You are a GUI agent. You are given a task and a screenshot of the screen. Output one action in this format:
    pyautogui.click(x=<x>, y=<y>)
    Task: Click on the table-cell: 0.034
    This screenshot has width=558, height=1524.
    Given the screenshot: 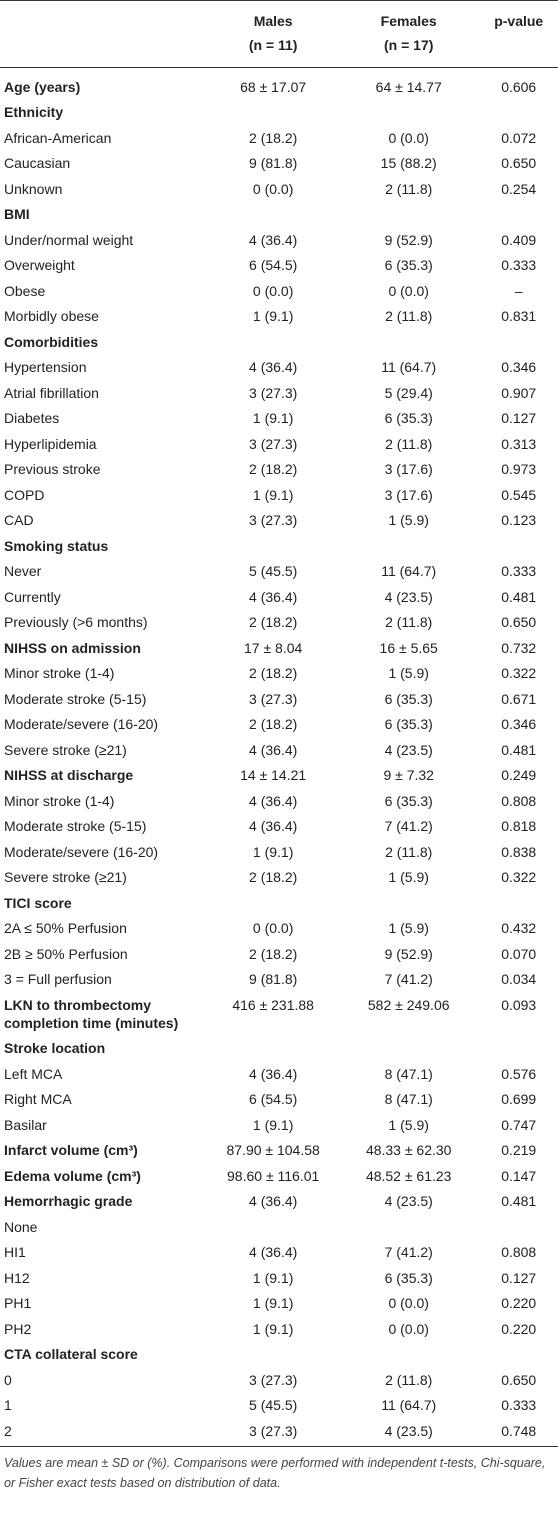 What is the action you would take?
    pyautogui.click(x=519, y=979)
    